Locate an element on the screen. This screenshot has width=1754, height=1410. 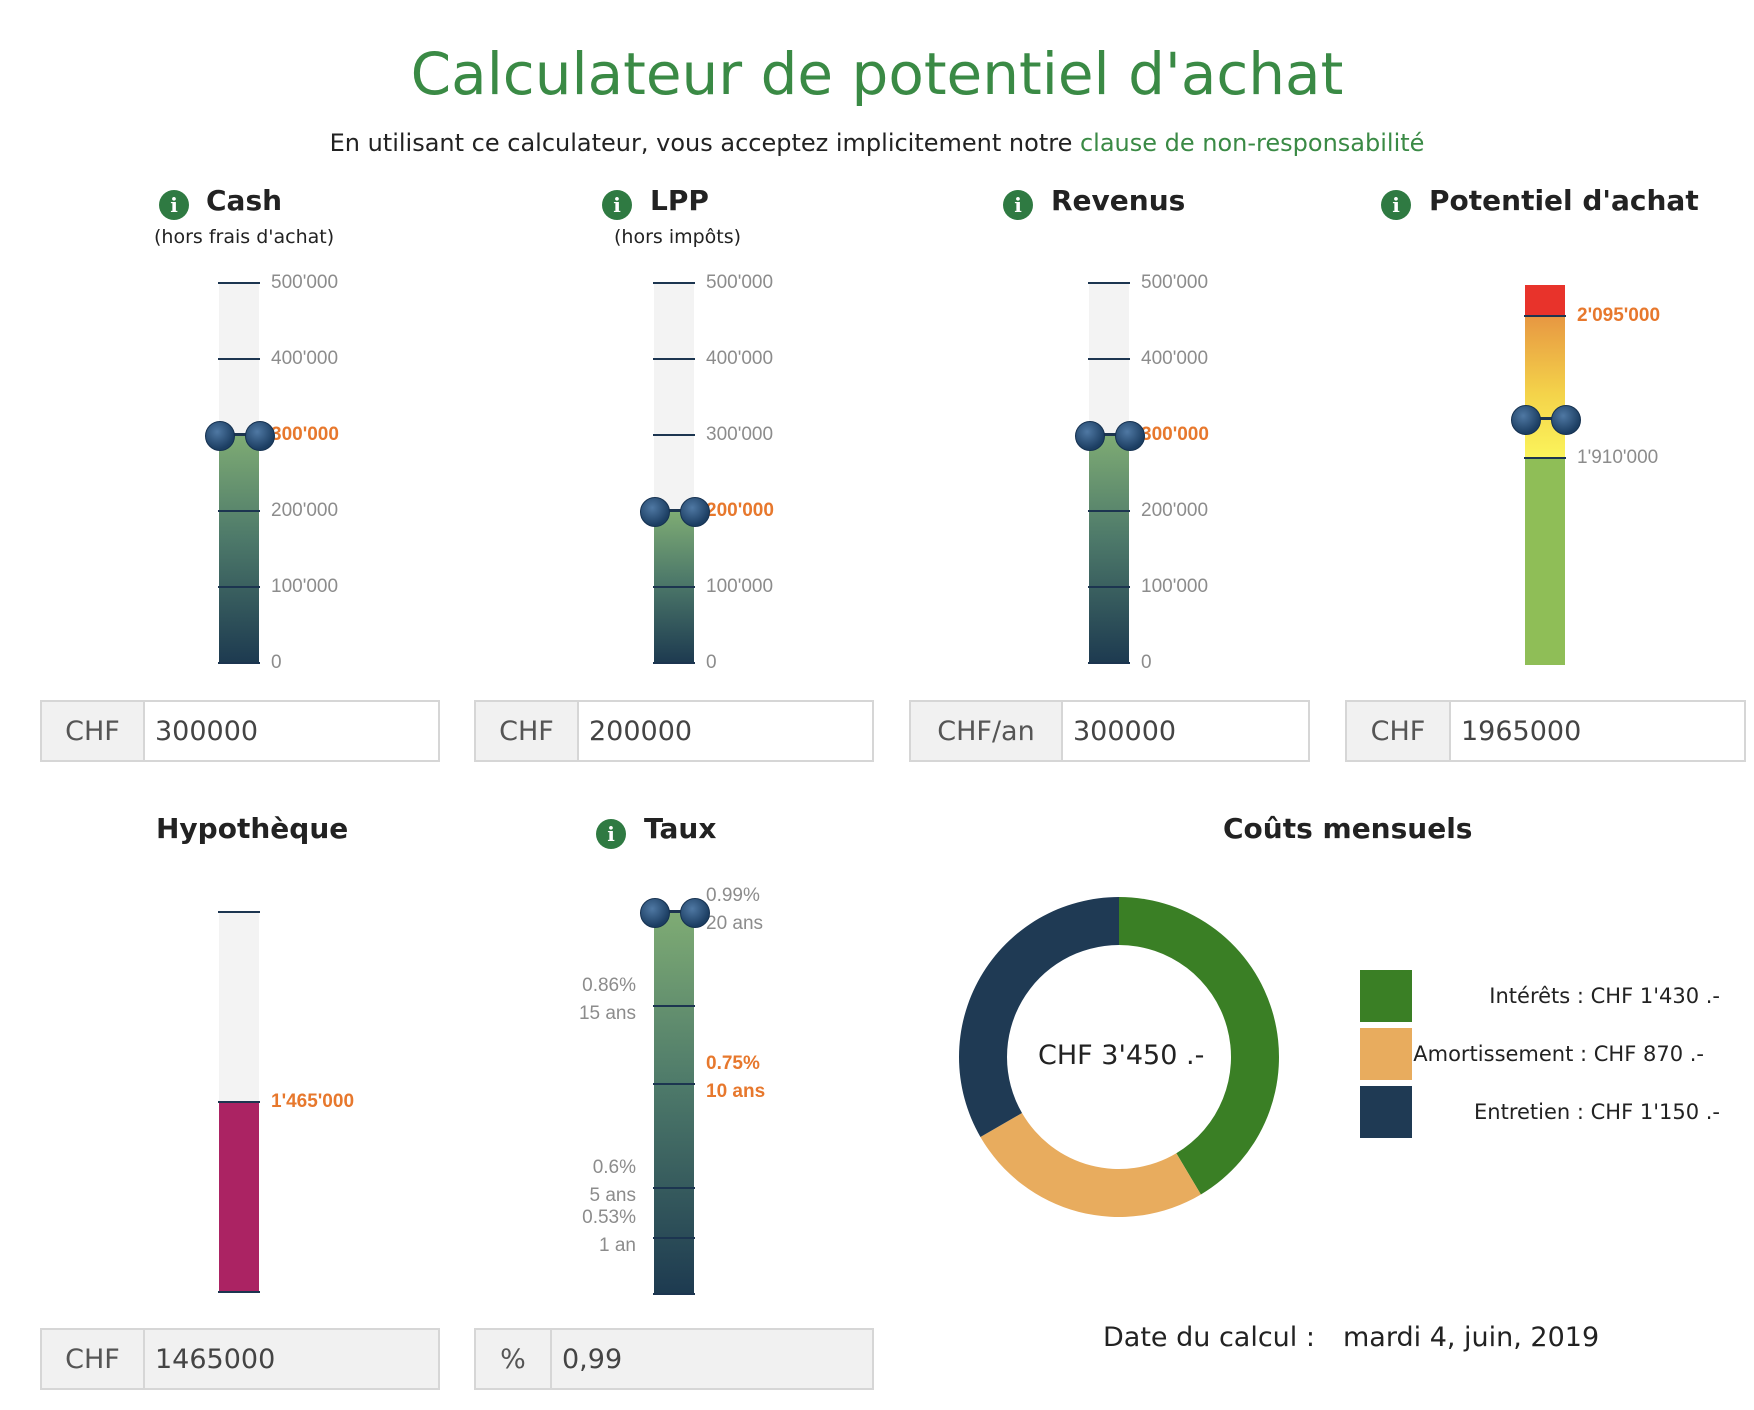
taux-slider-fill is located at coordinates (674, 1103).